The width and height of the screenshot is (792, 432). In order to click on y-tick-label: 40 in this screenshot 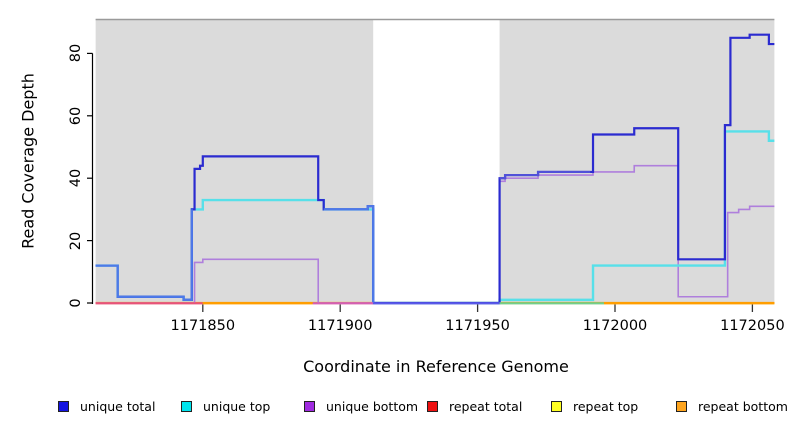, I will do `click(76, 178)`.